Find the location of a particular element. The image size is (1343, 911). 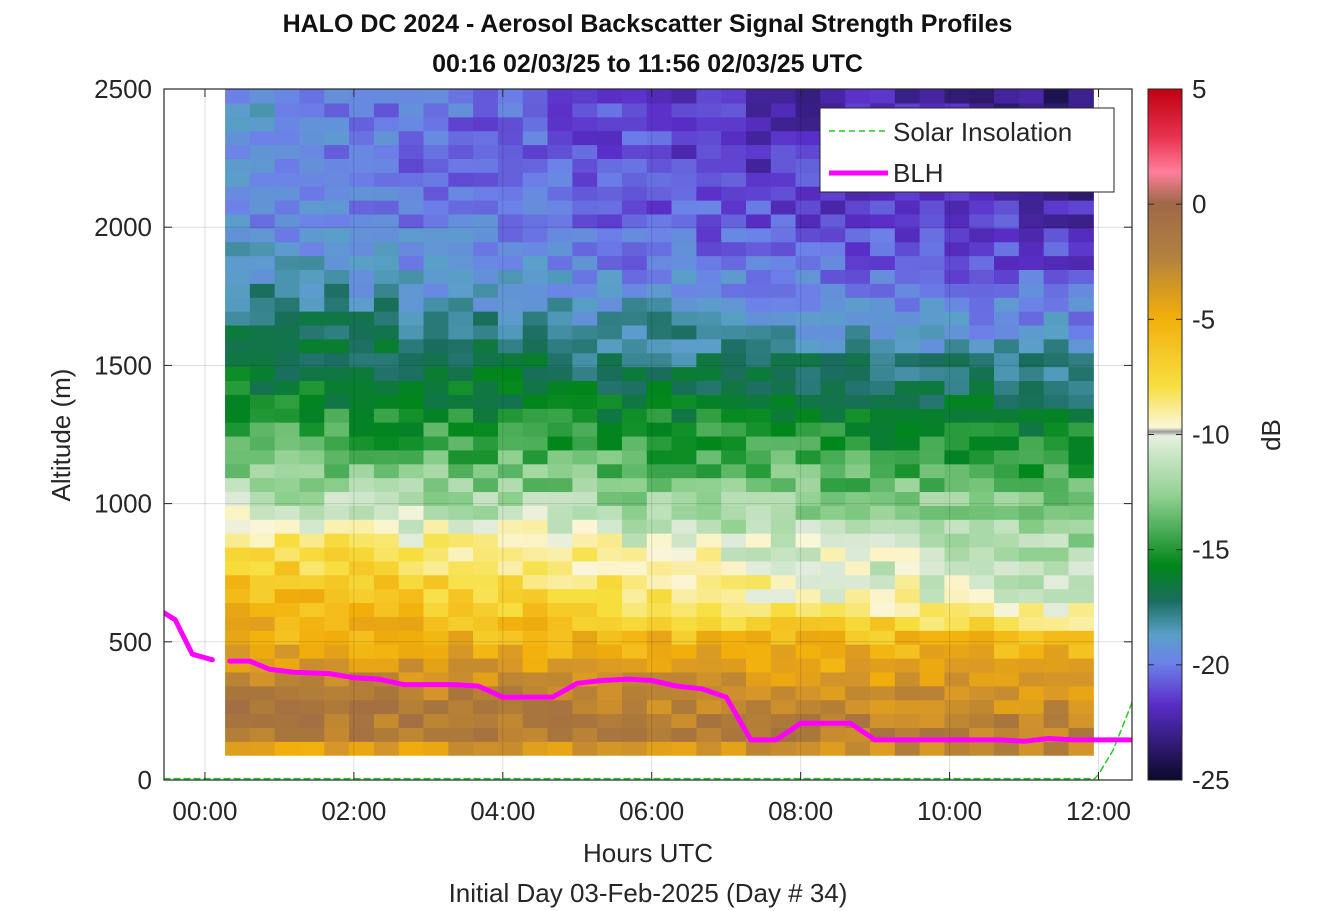

colorbar-tick-label: -20 is located at coordinates (1211, 665).